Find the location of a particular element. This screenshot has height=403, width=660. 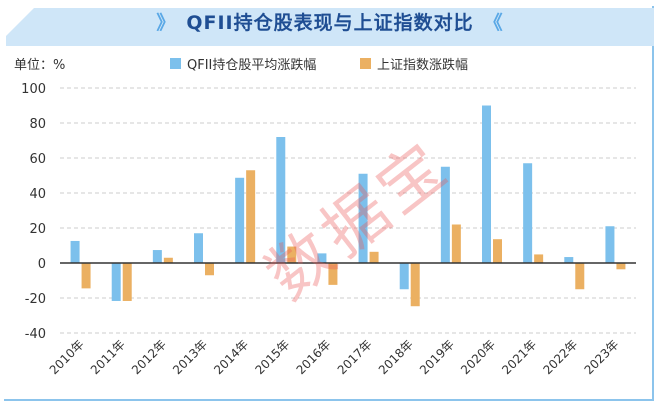

y-tick-label: 100 is located at coordinates (33, 89).